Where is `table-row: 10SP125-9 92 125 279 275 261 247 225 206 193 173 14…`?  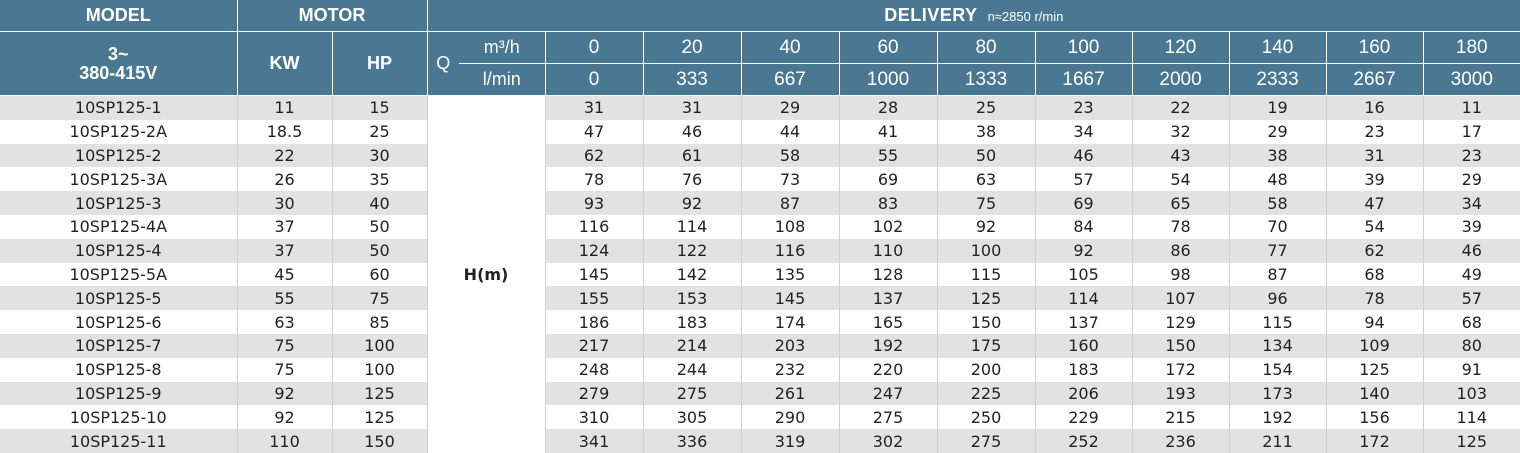
table-row: 10SP125-9 92 125 279 275 261 247 225 206 193 173 14… is located at coordinates (760, 393).